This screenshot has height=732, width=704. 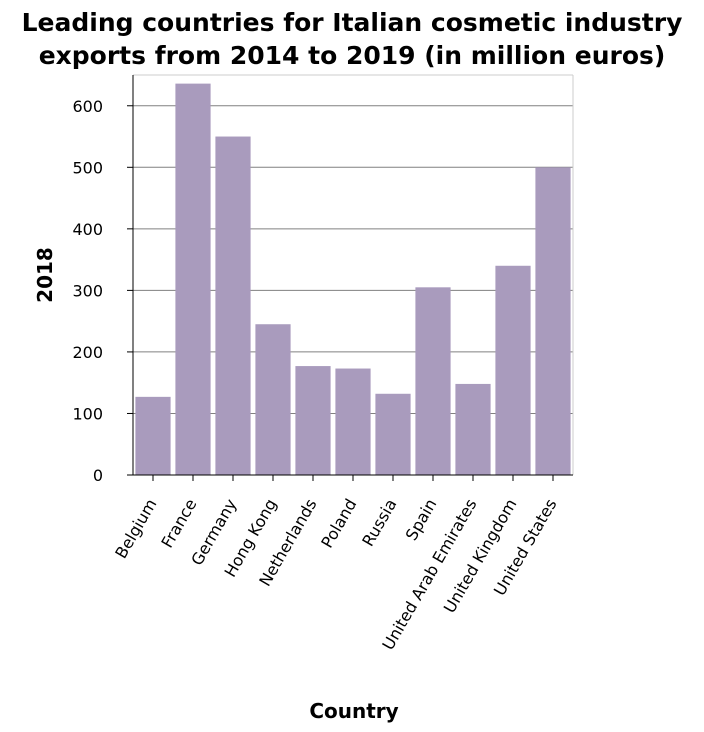 I want to click on x-tick-label: Spain, so click(x=421, y=520).